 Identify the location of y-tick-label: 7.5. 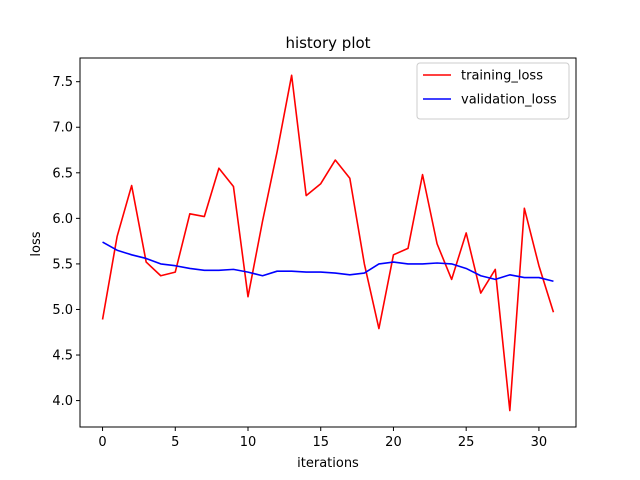
(62, 82).